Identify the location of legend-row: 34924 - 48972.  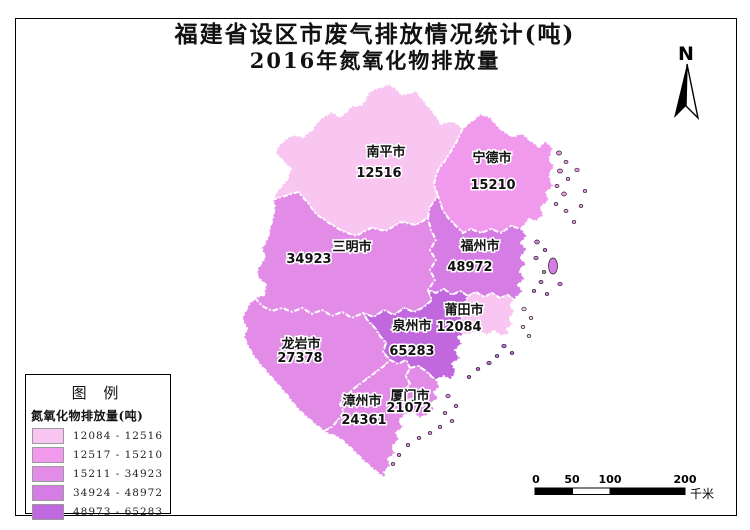
(101, 492).